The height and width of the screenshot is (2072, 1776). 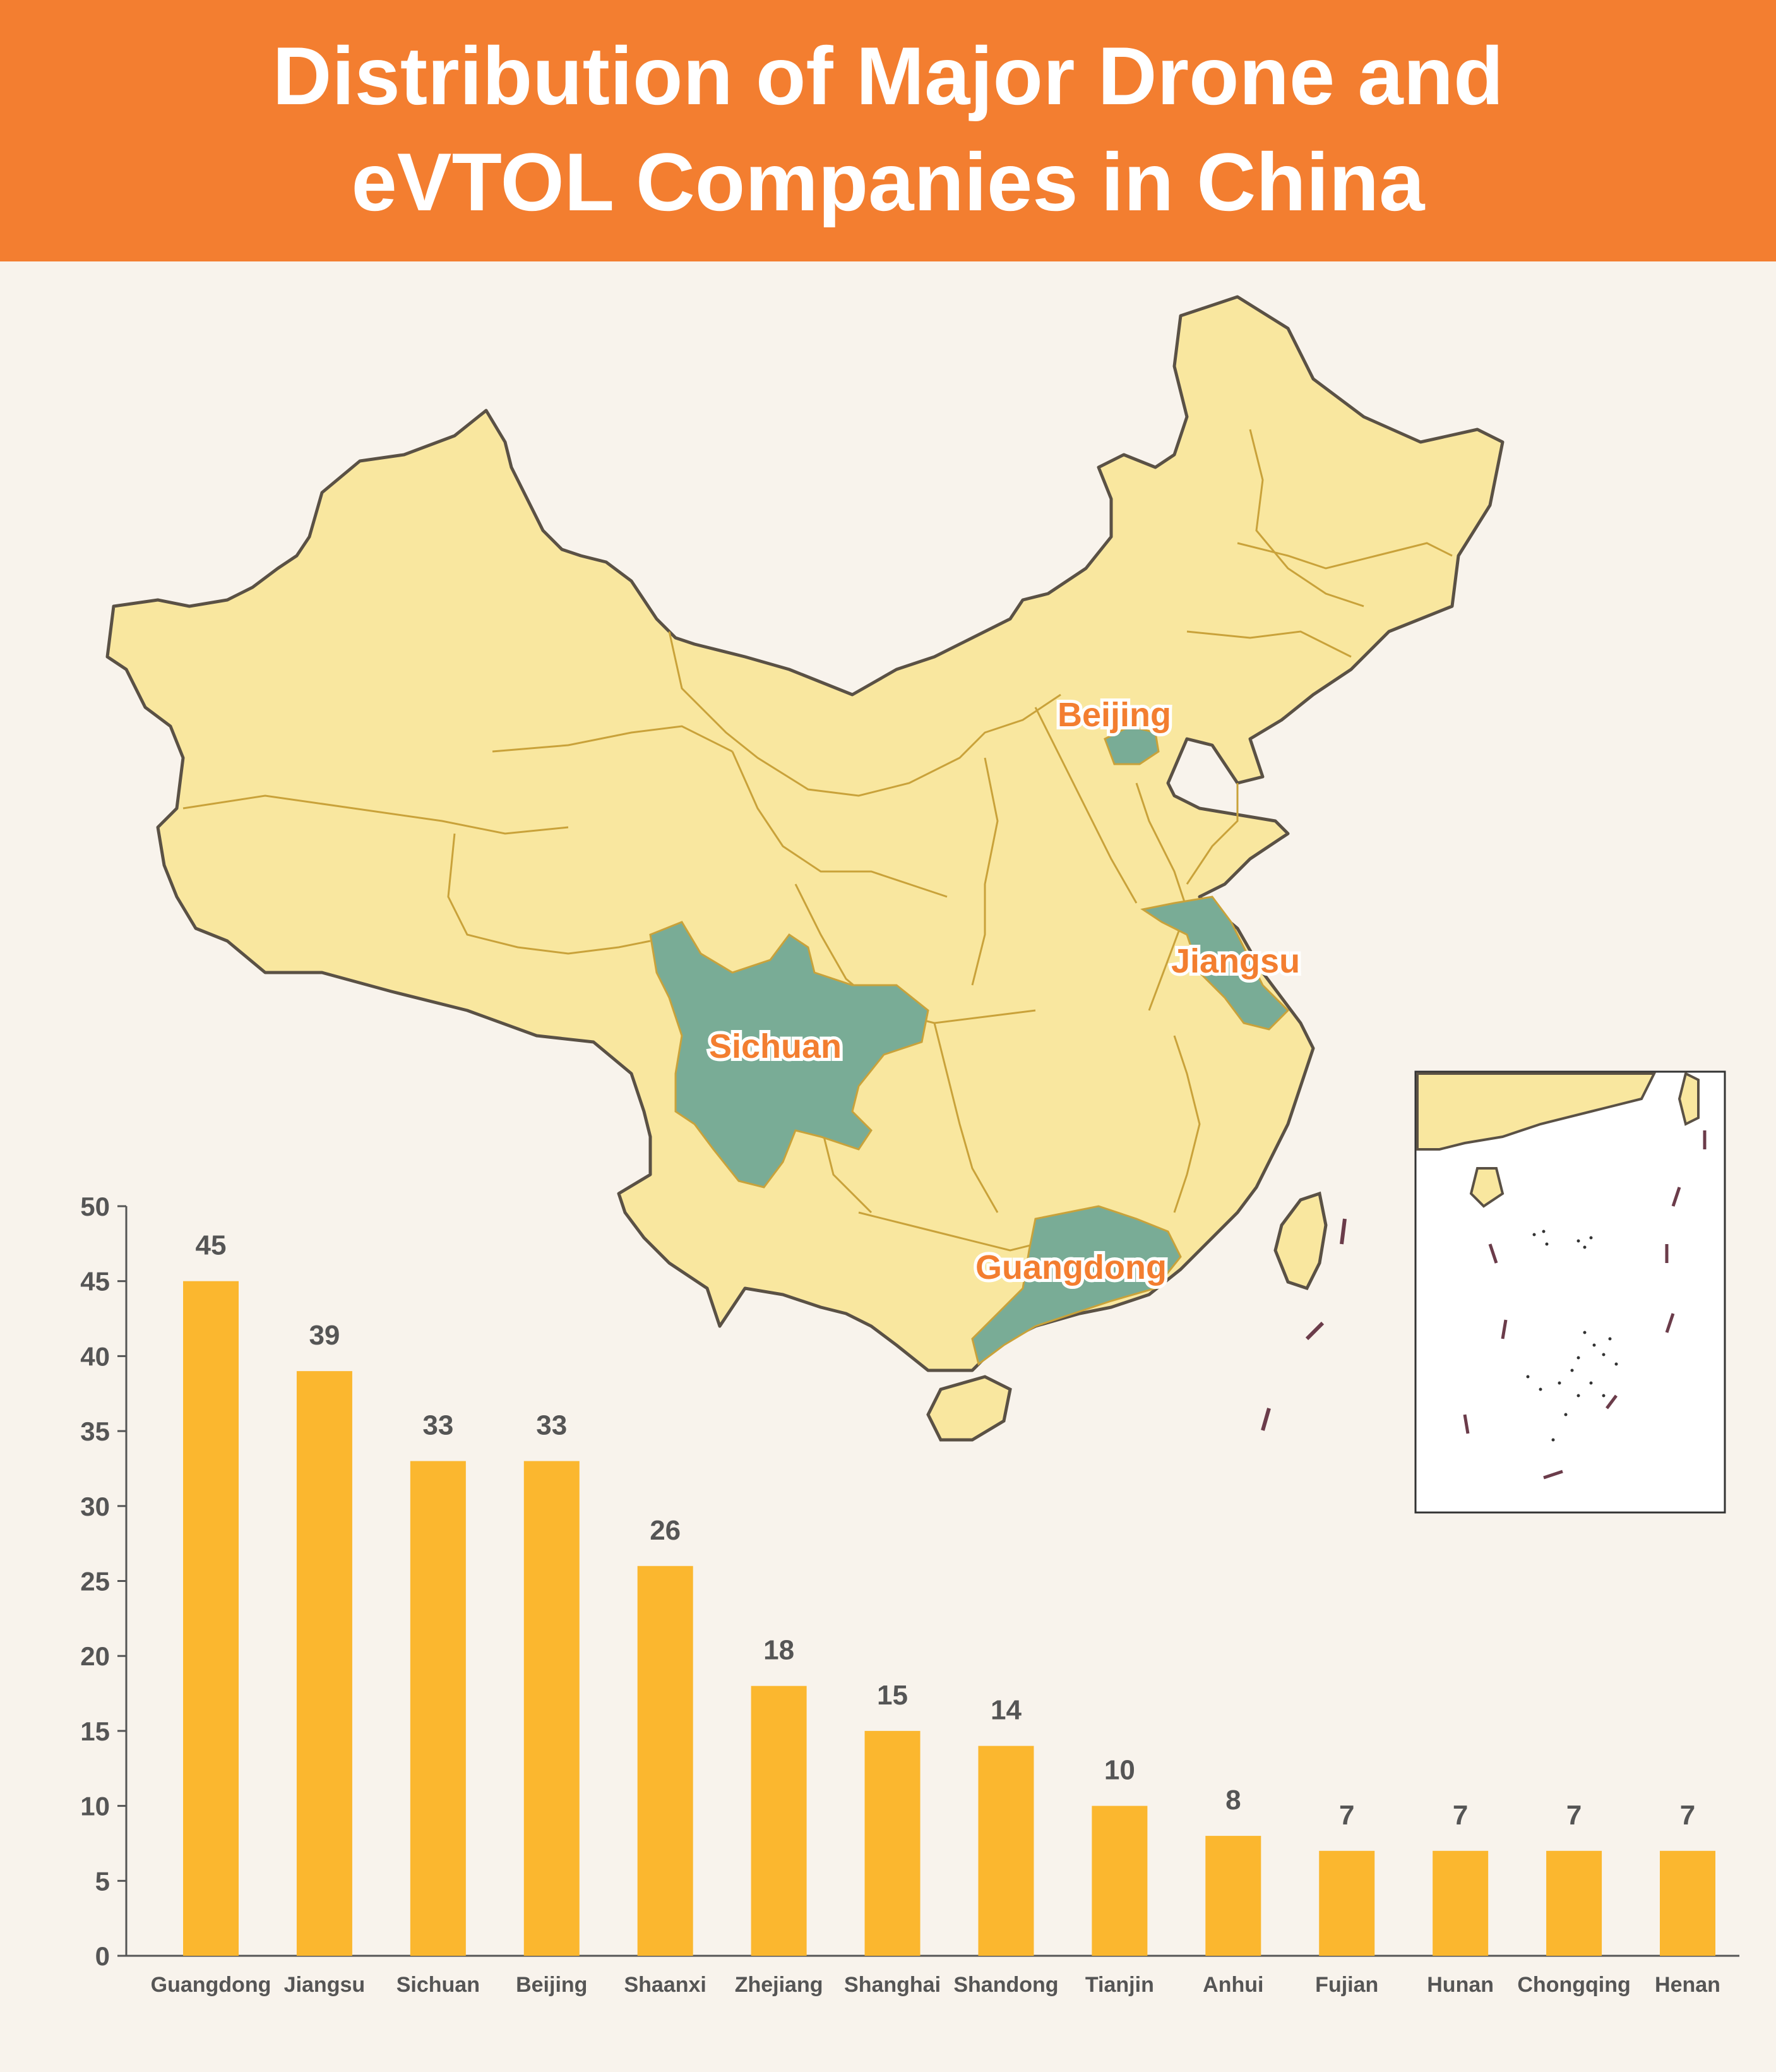 What do you see at coordinates (1006, 1710) in the screenshot?
I see `data-label: 14` at bounding box center [1006, 1710].